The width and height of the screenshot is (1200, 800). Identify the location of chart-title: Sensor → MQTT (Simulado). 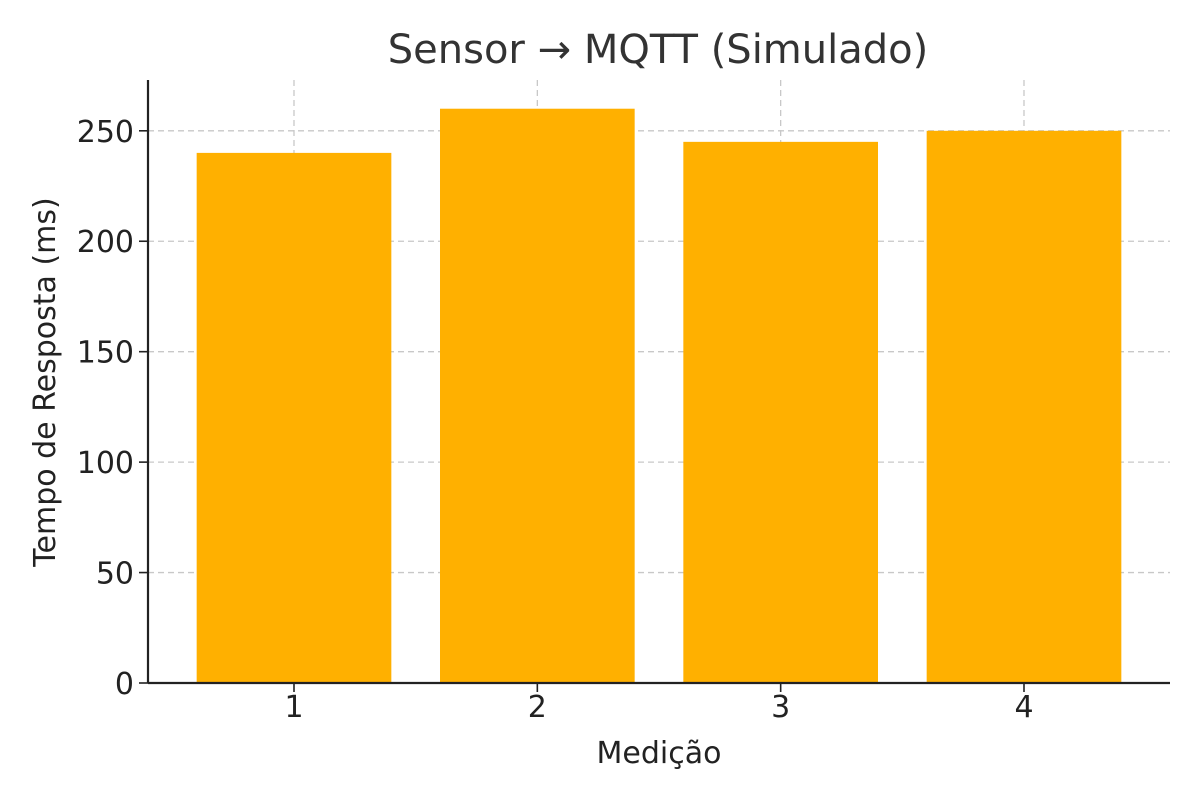
(658, 50).